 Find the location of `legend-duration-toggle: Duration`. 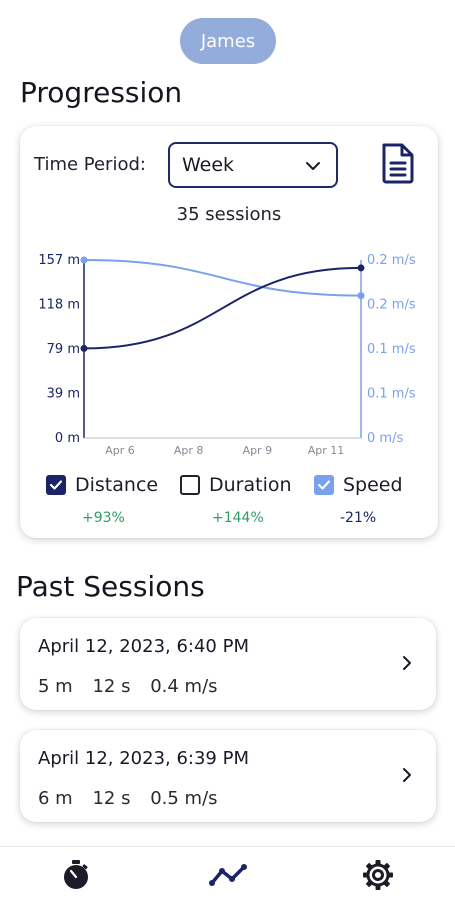

legend-duration-toggle: Duration is located at coordinates (236, 485).